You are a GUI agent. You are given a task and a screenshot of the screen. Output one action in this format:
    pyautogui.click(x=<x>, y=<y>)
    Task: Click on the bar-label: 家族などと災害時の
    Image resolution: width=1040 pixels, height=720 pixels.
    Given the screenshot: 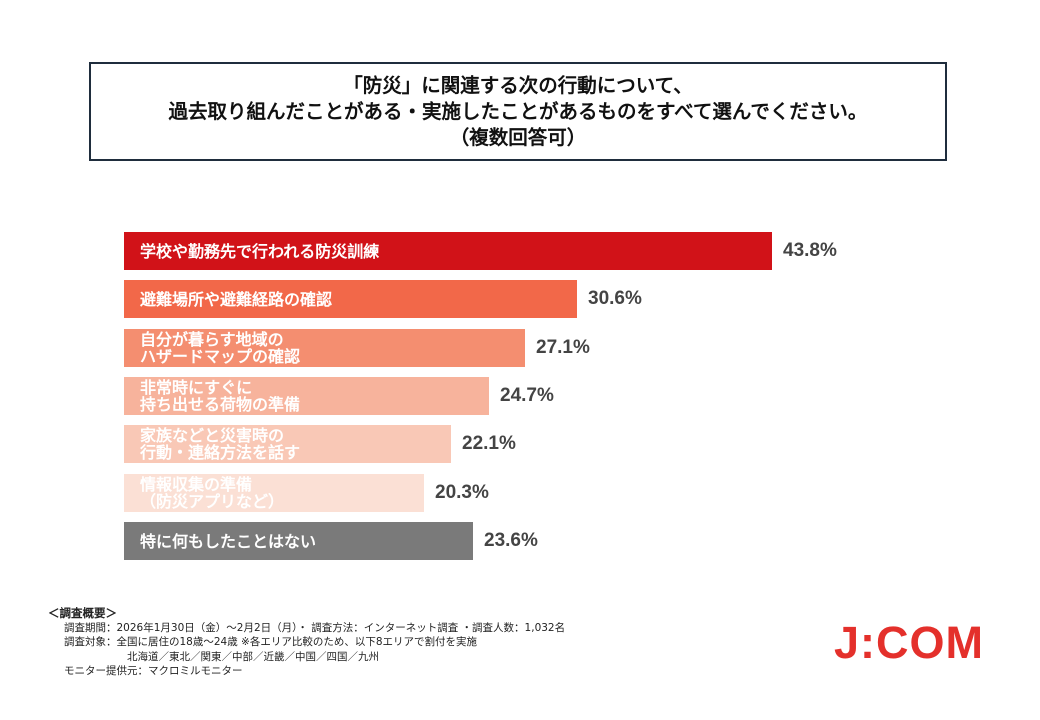 What is the action you would take?
    pyautogui.click(x=212, y=435)
    